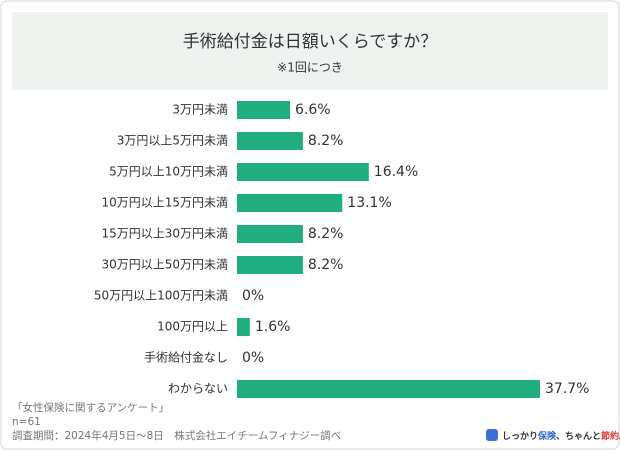 This screenshot has width=620, height=450. What do you see at coordinates (369, 203) in the screenshot?
I see `value-label: 13.1%` at bounding box center [369, 203].